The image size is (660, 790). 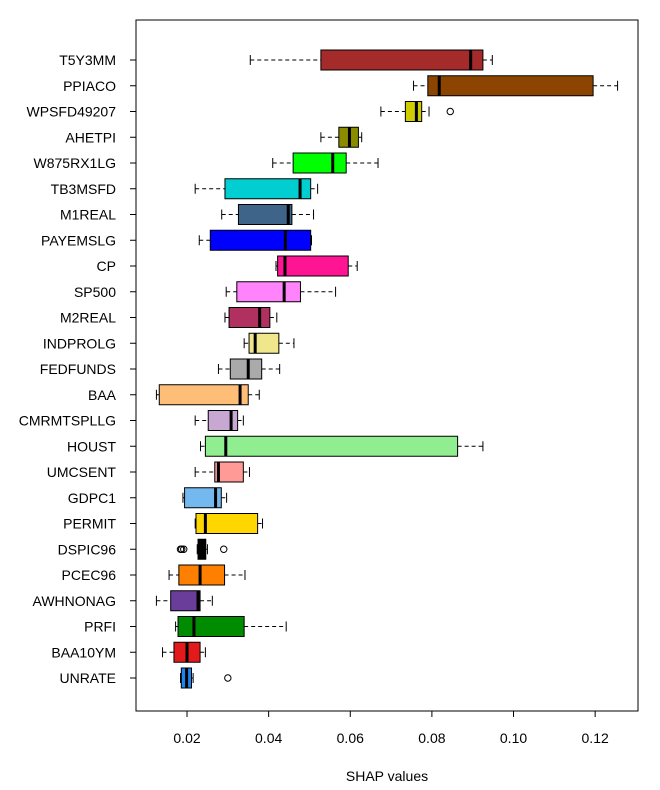 What do you see at coordinates (79, 343) in the screenshot?
I see `category-label: INDPROLG` at bounding box center [79, 343].